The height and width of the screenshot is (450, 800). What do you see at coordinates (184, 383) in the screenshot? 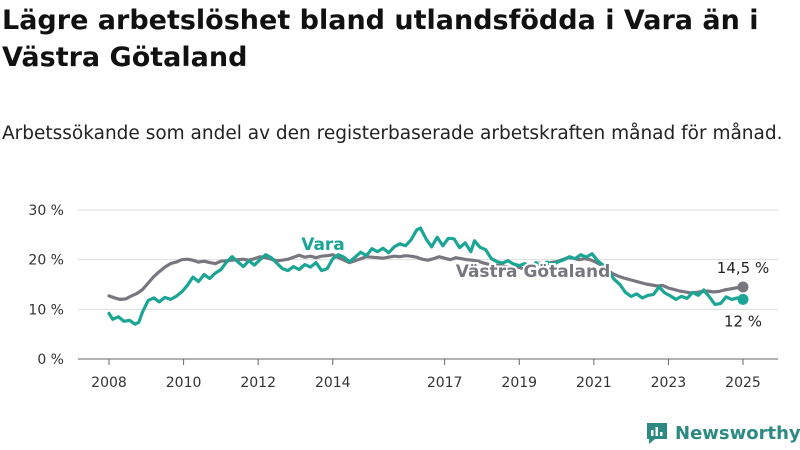
I see `x-tick-label-2010: 2010` at bounding box center [184, 383].